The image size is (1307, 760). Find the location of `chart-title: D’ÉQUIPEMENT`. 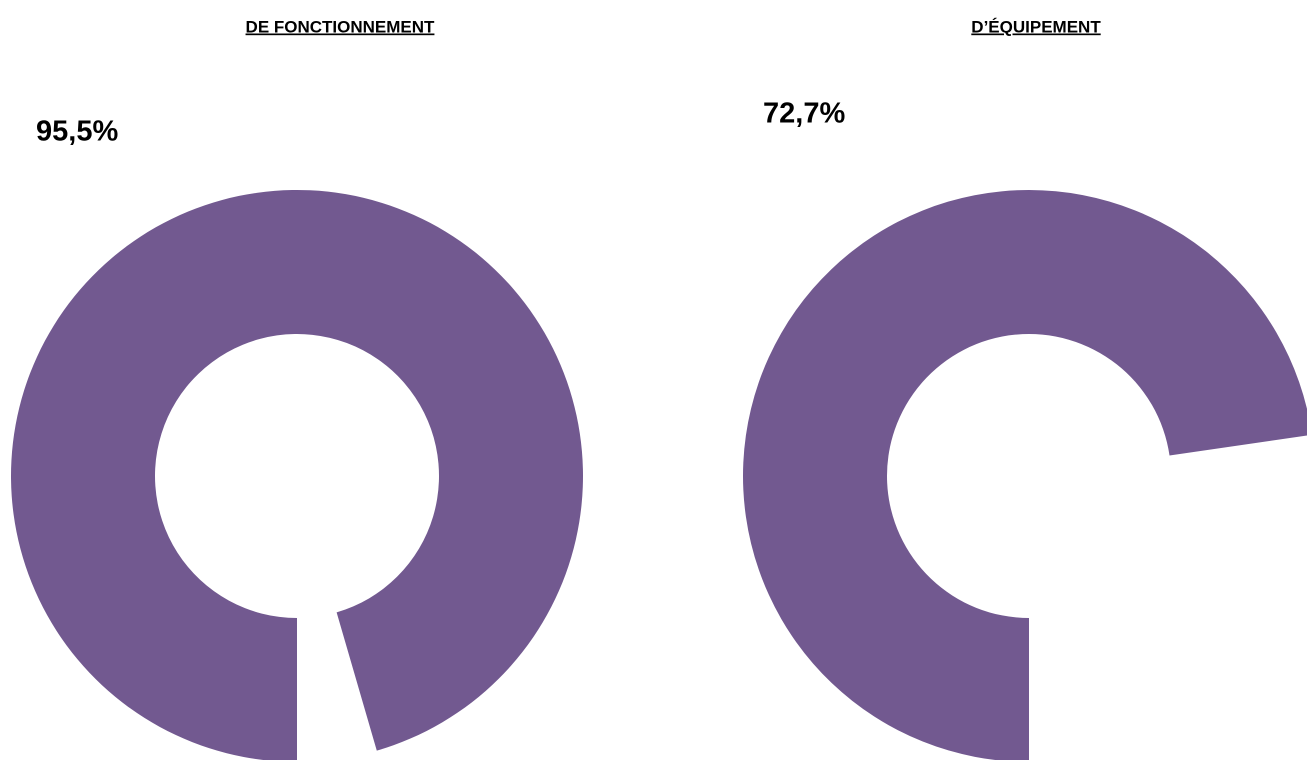

chart-title: D’ÉQUIPEMENT is located at coordinates (1036, 26).